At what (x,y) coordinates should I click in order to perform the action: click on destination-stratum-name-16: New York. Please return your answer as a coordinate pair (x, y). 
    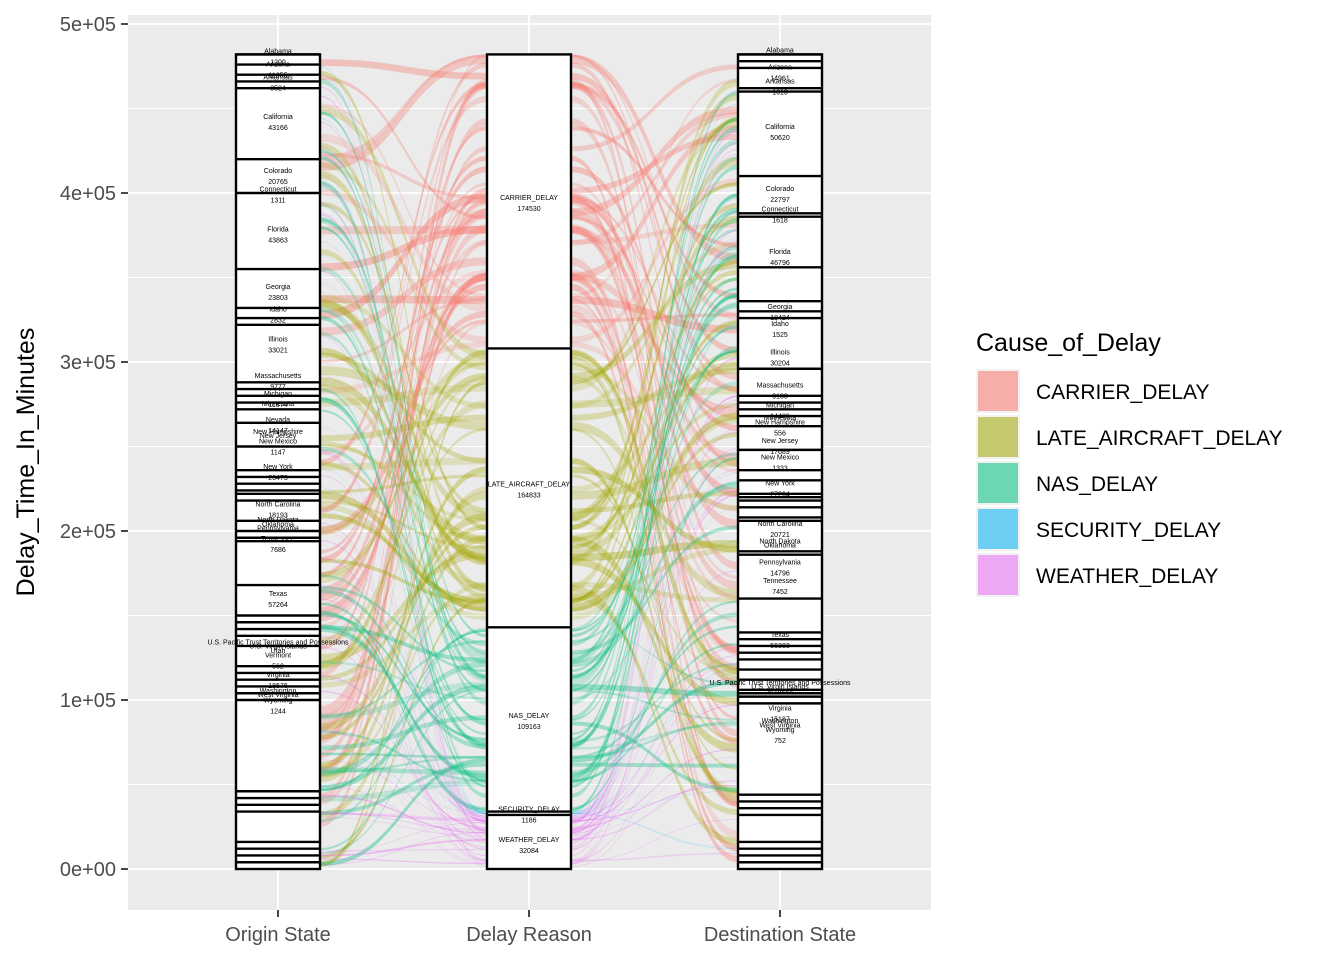
    Looking at the image, I should click on (780, 483).